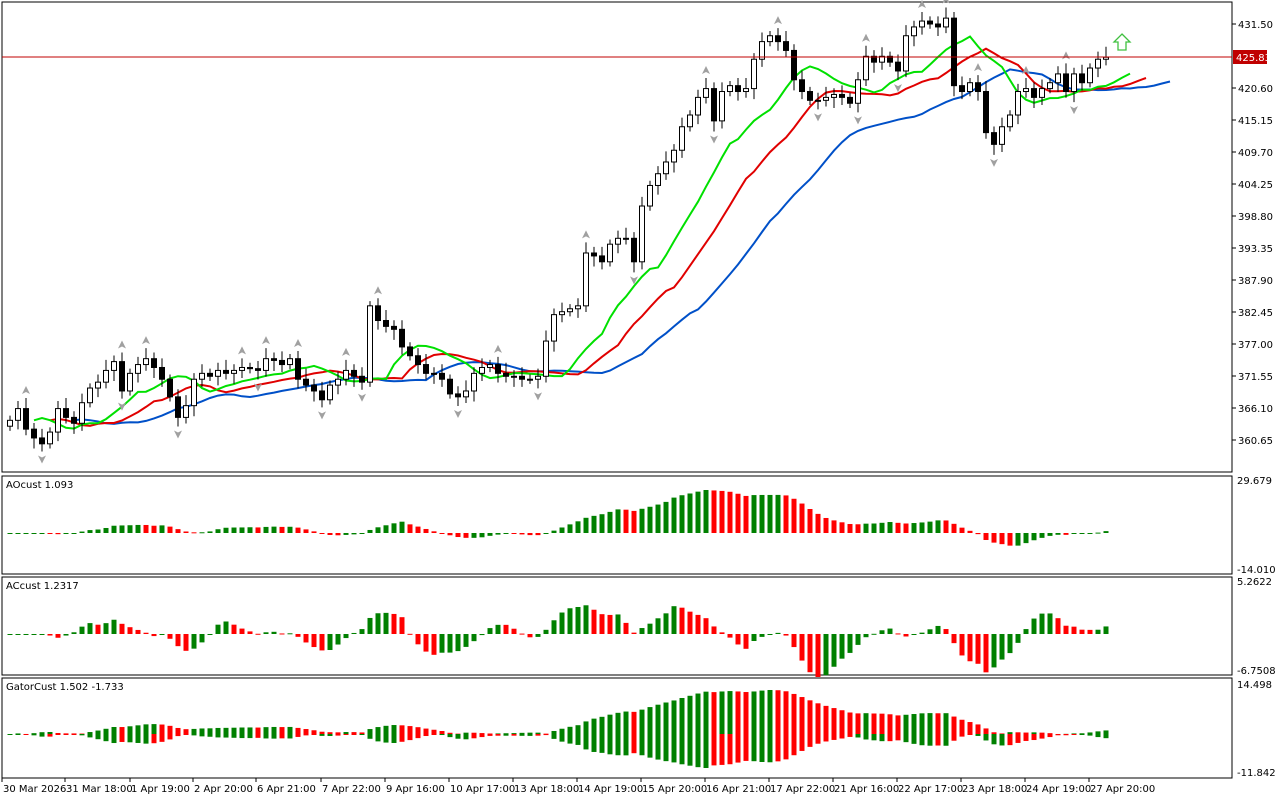 This screenshot has height=800, width=1280. What do you see at coordinates (1255, 89) in the screenshot?
I see `price-tick-label: 420.60` at bounding box center [1255, 89].